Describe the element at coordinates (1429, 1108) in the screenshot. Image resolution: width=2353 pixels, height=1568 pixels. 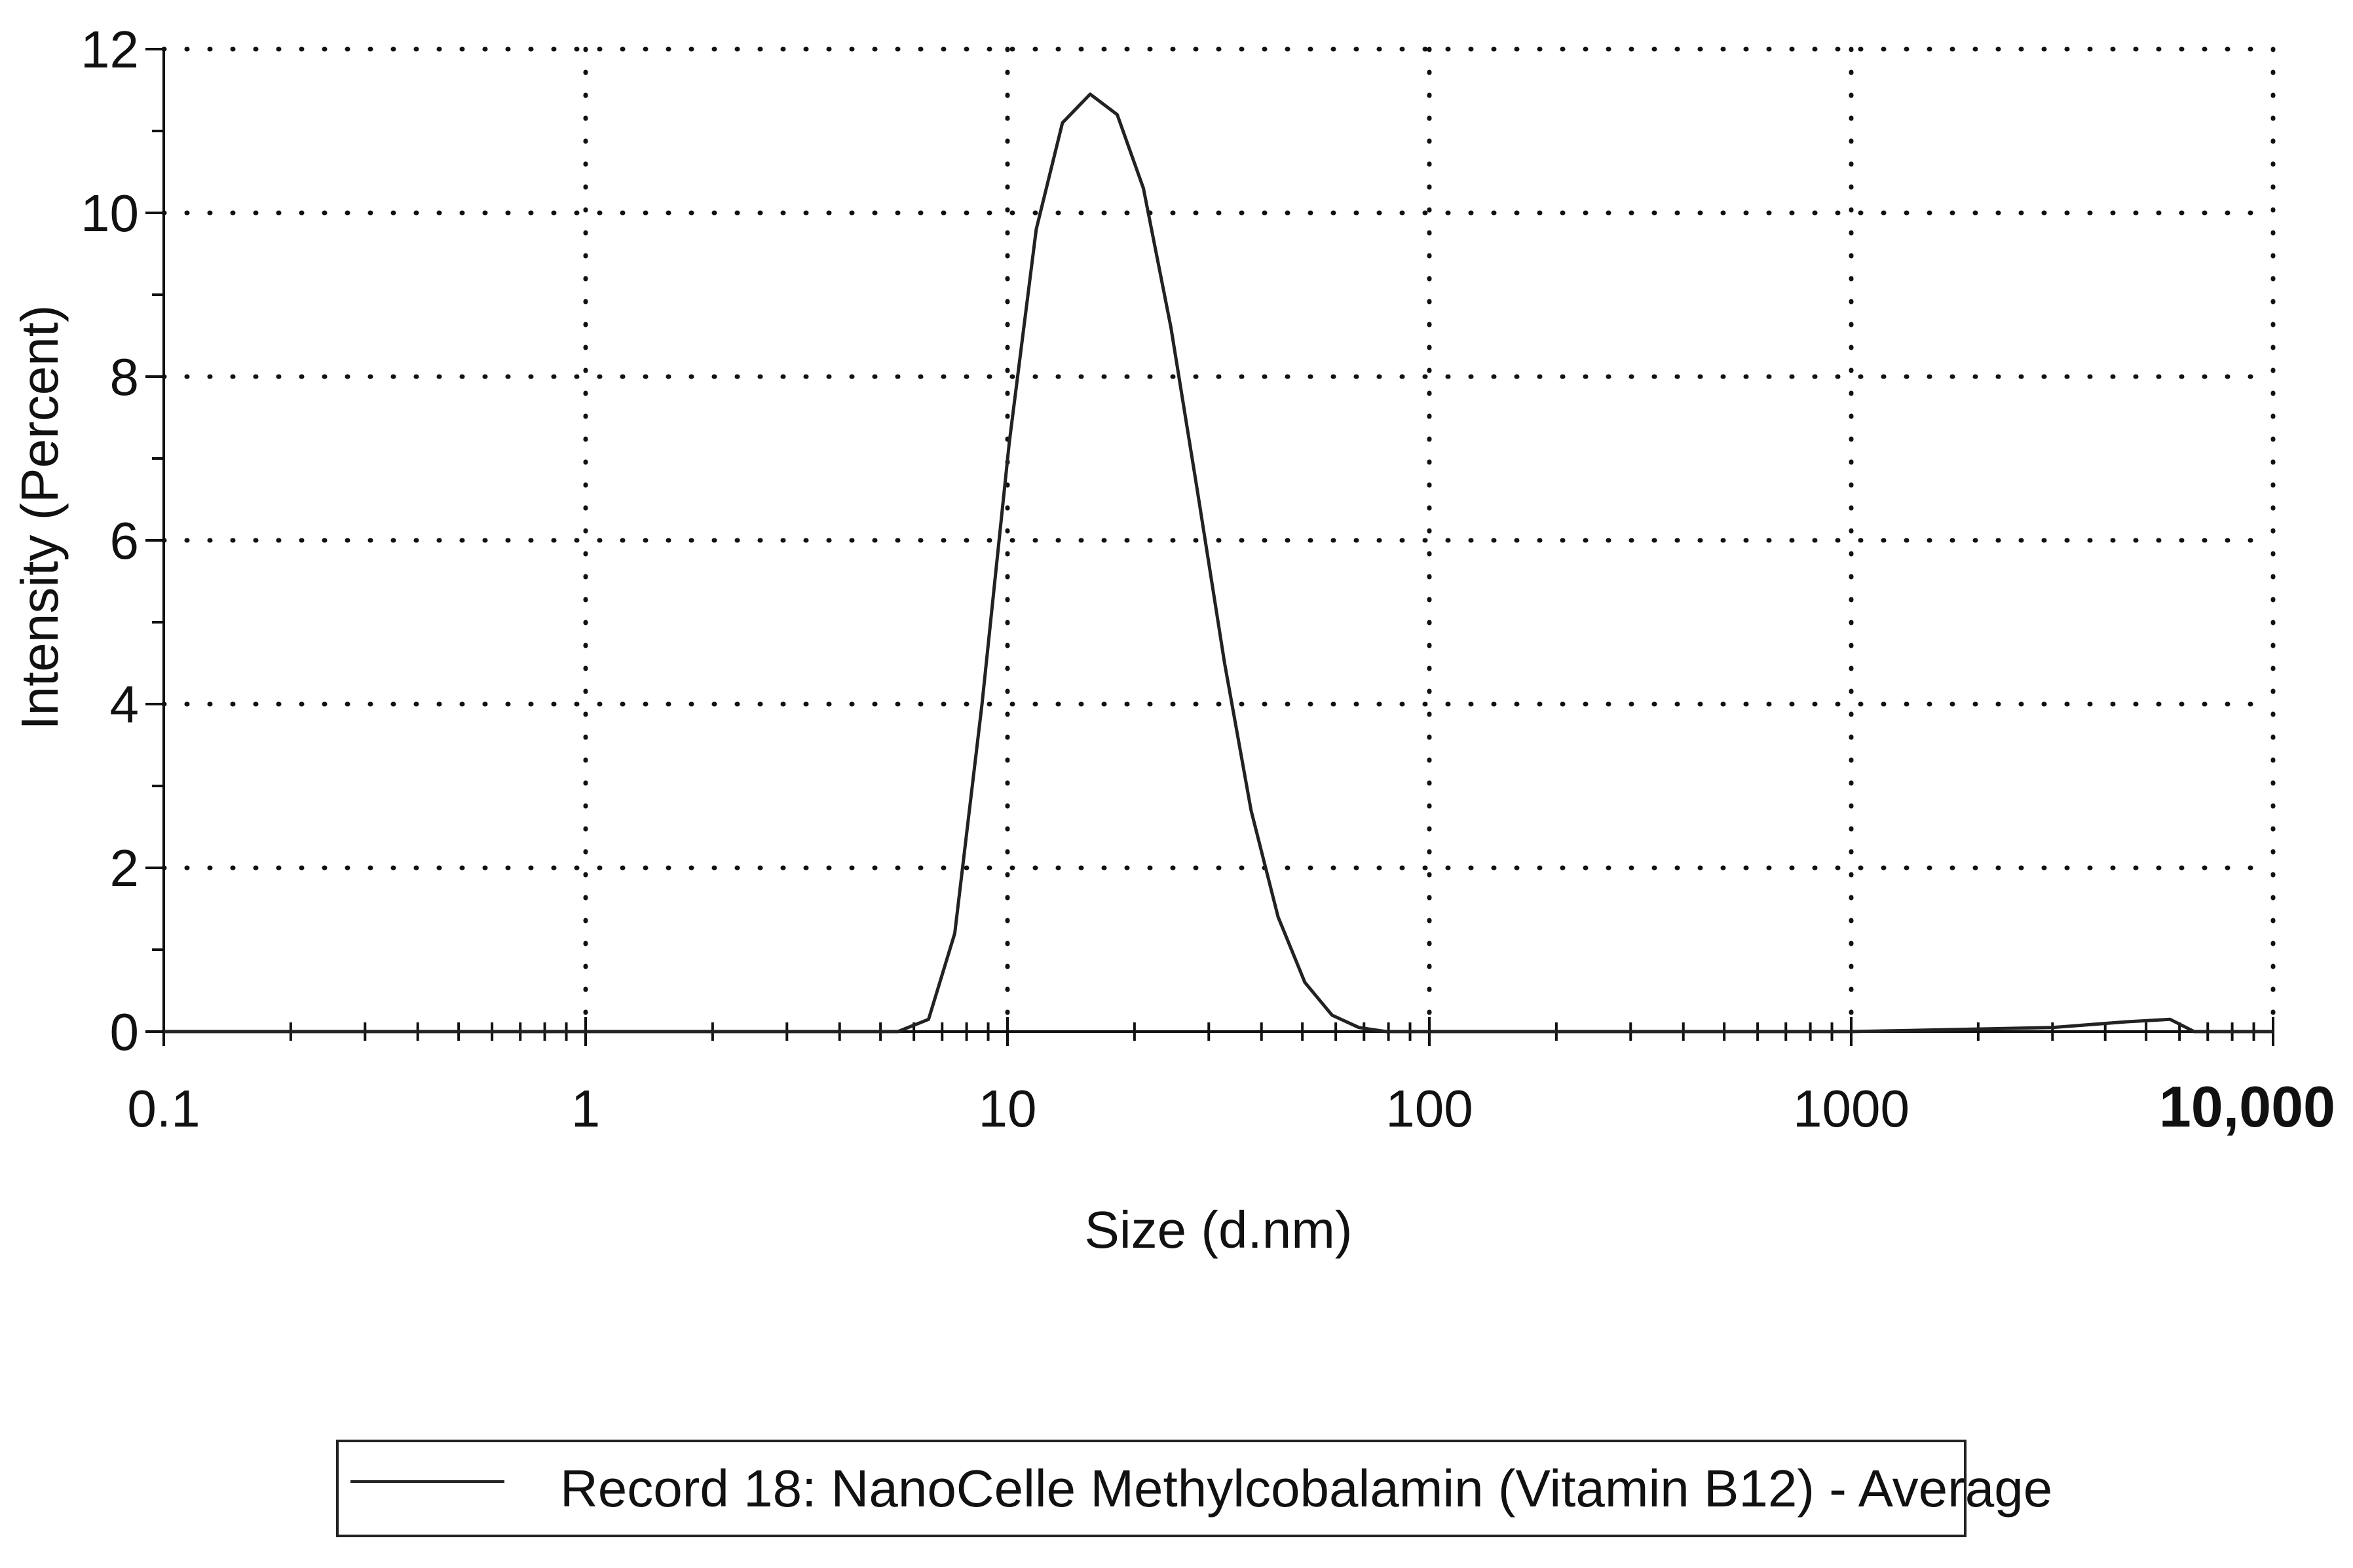
I see `x-tick-label: 100` at that location.